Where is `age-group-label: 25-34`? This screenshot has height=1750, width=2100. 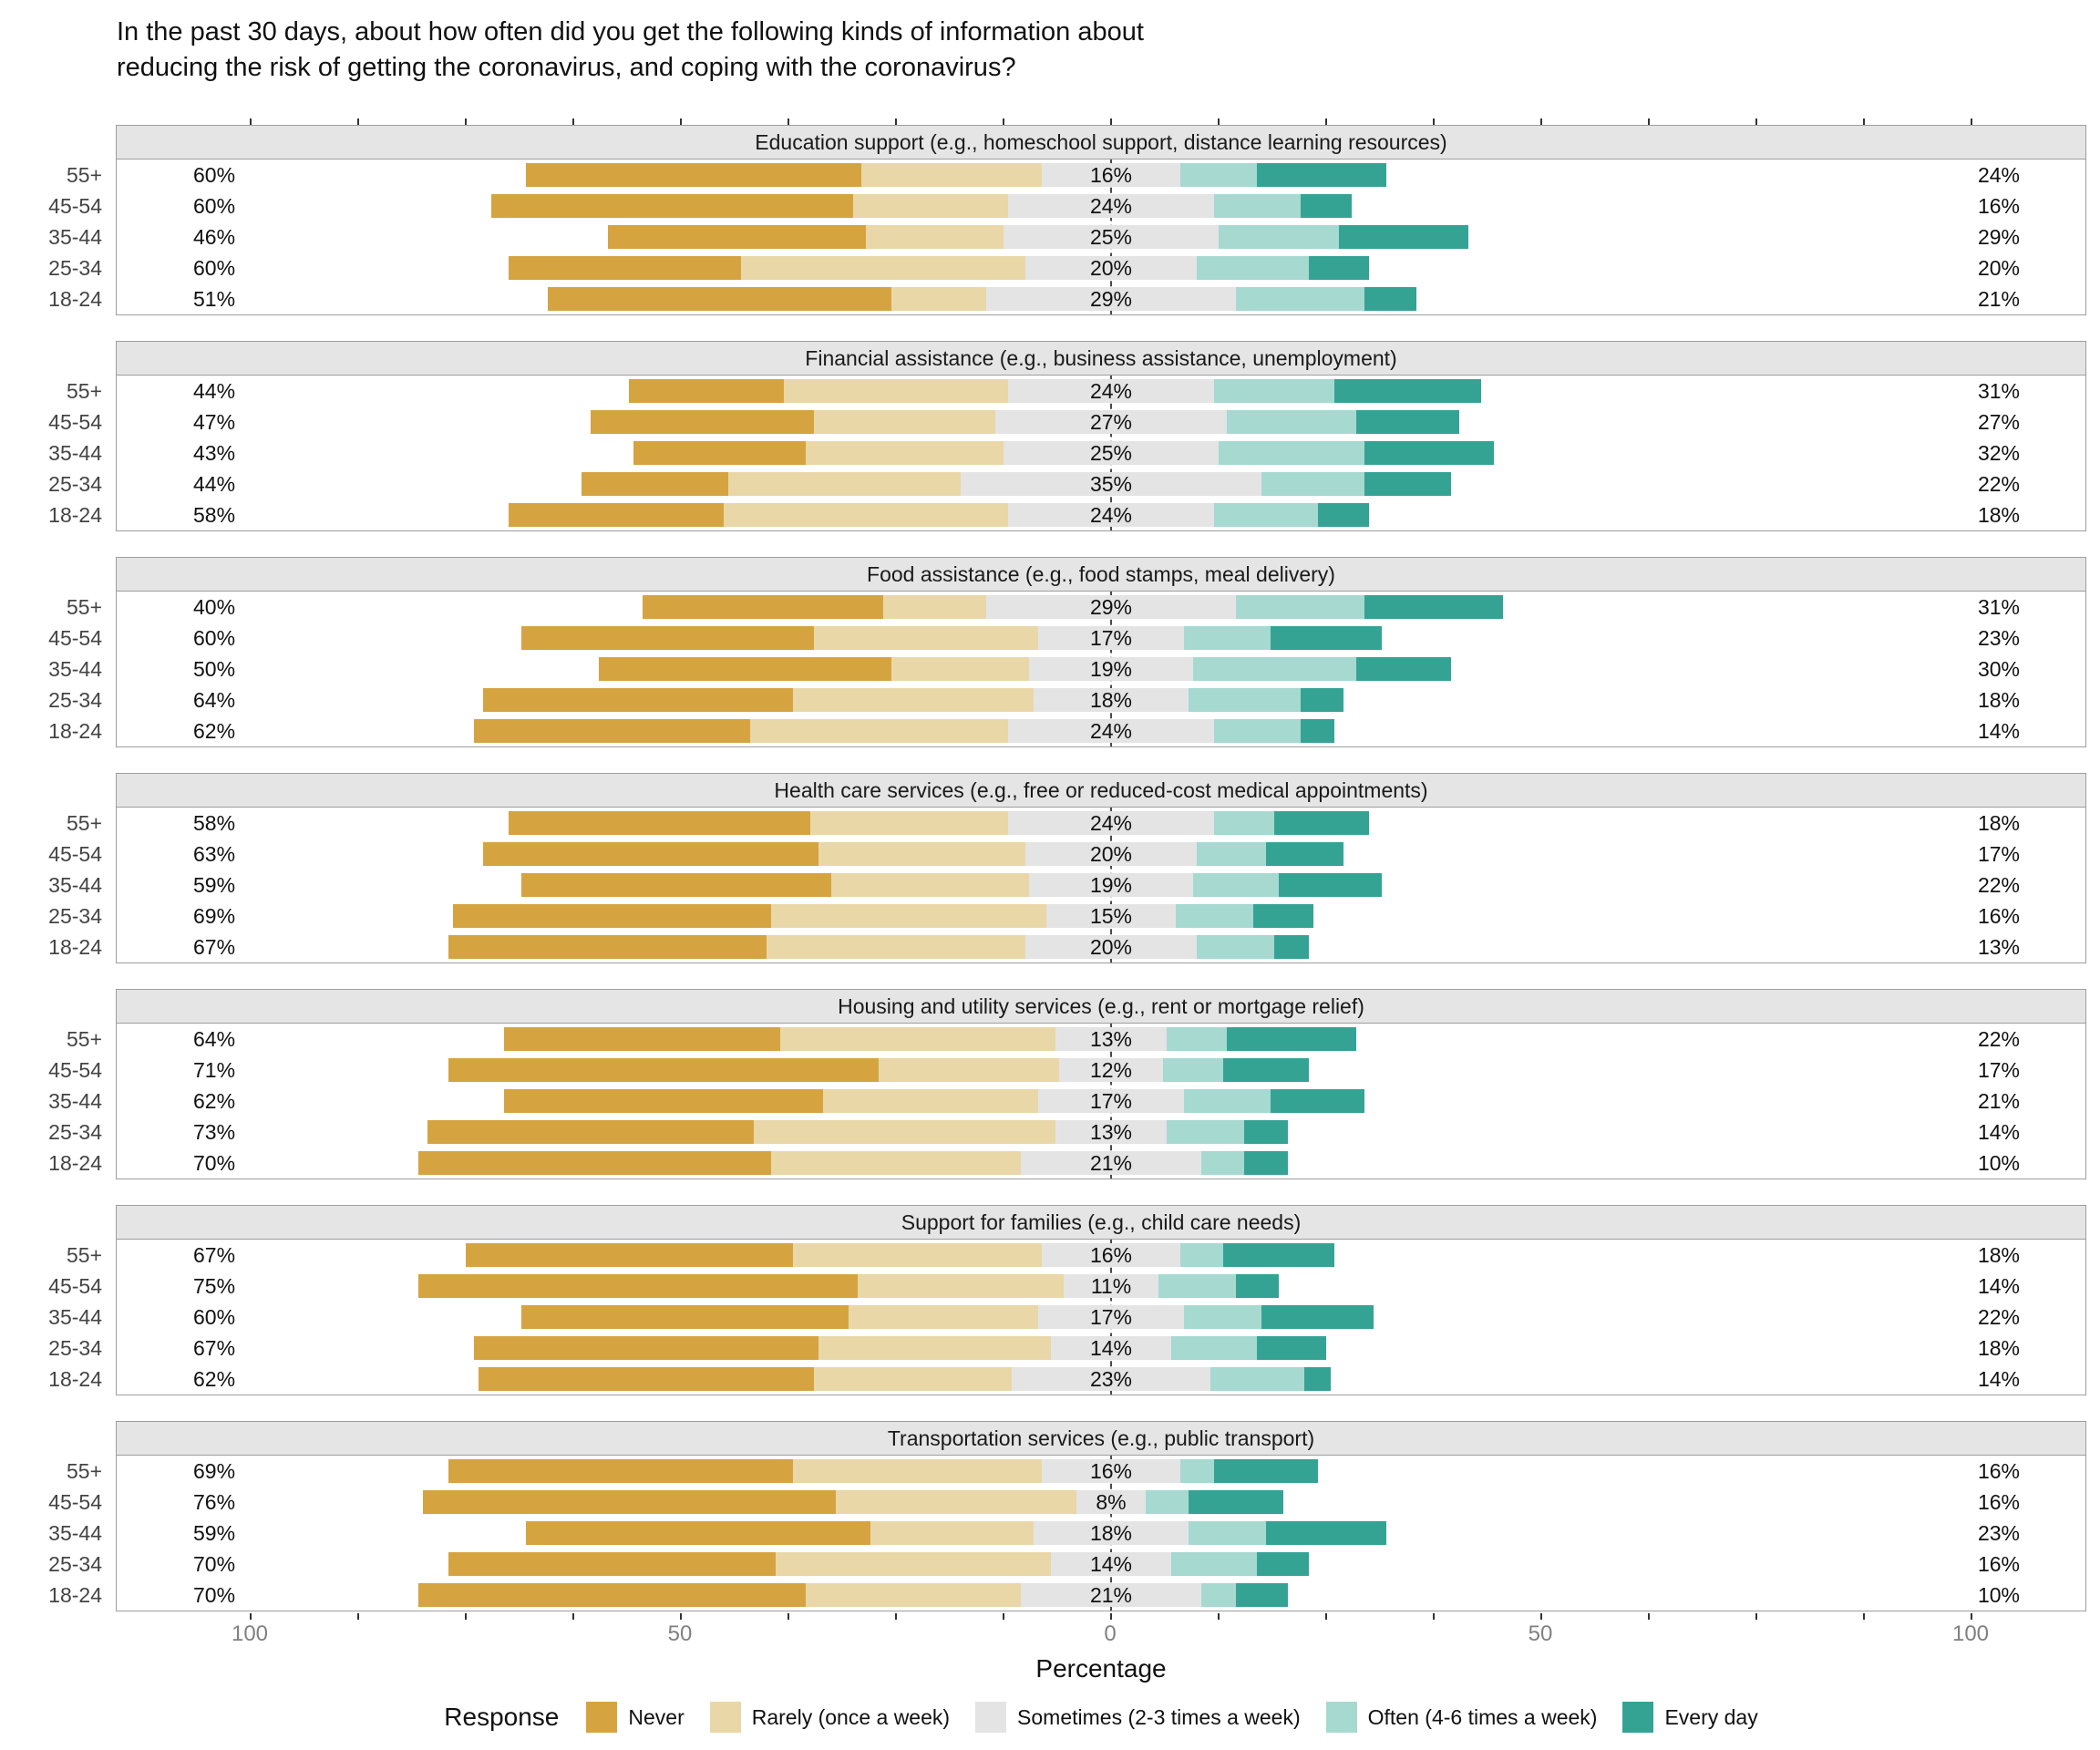 age-group-label: 25-34 is located at coordinates (75, 700).